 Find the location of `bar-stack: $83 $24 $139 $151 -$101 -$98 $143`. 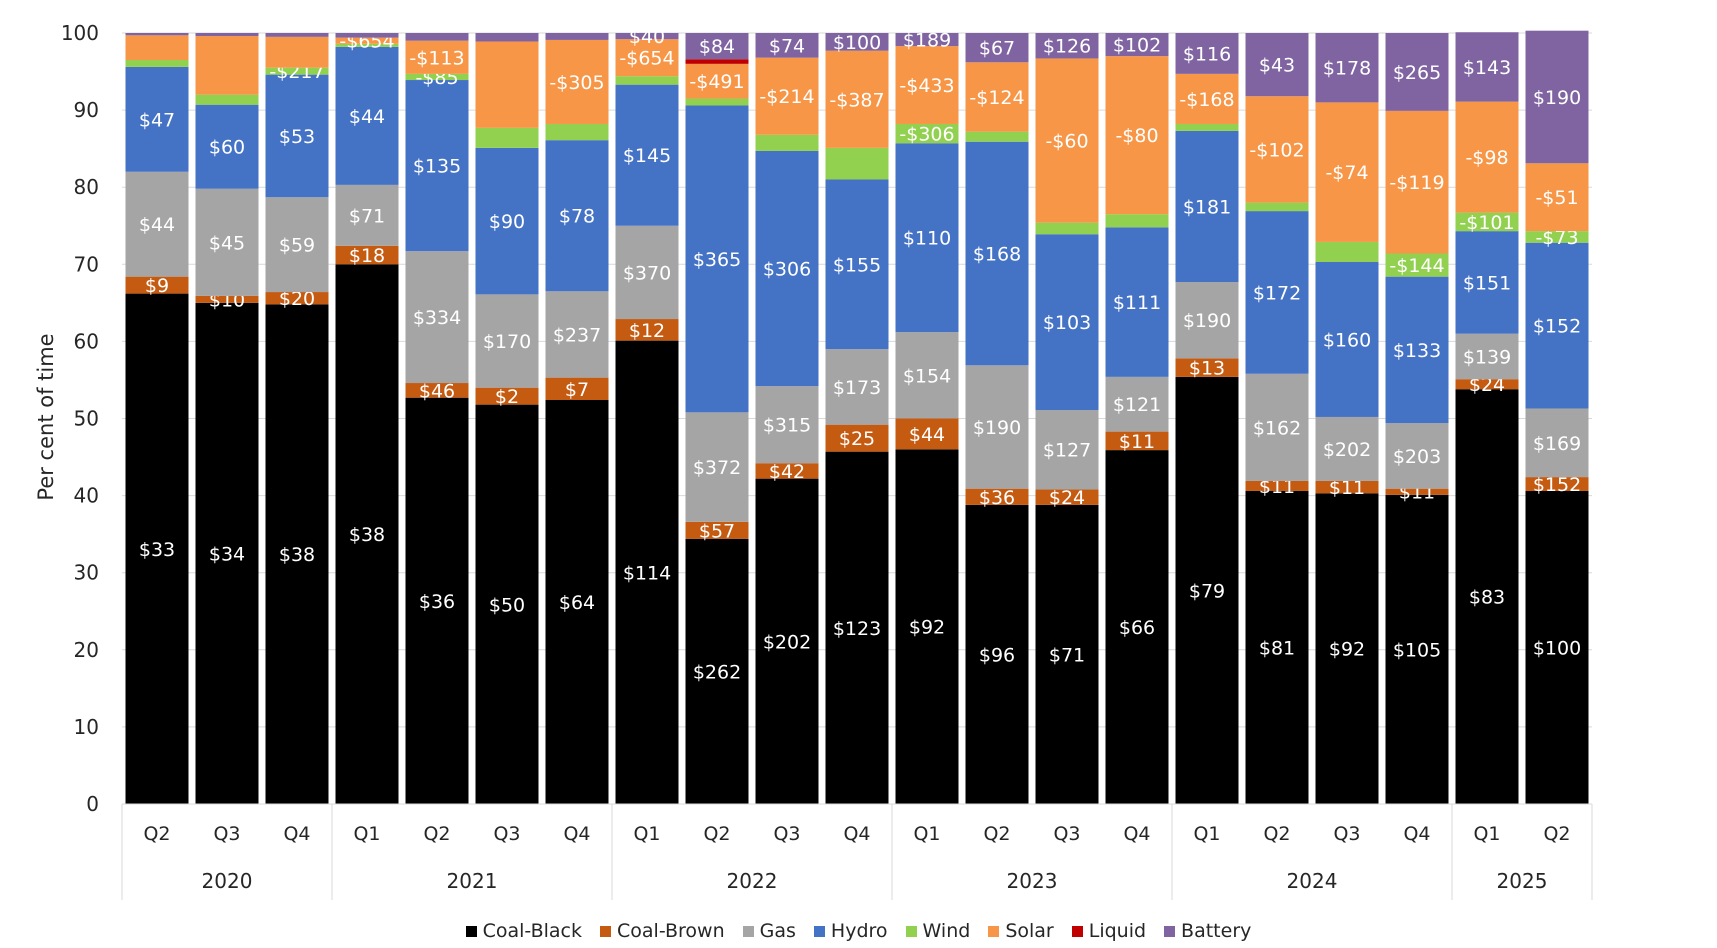

bar-stack: $83 $24 $139 $151 -$101 -$98 $143 is located at coordinates (1487, 418).